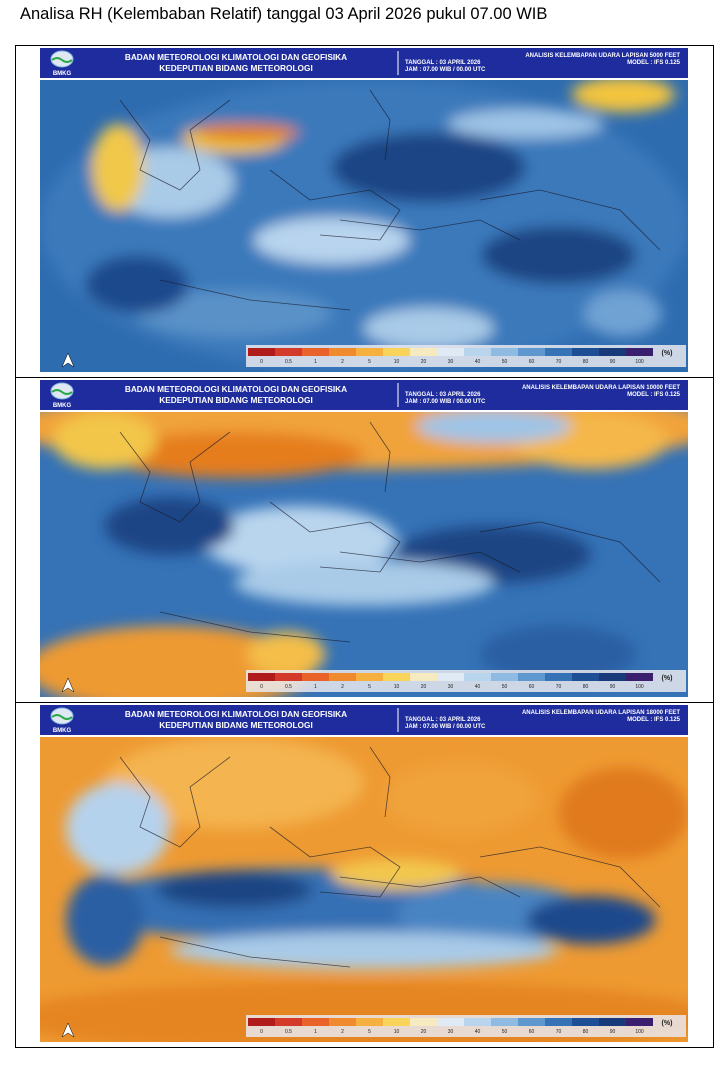 The image size is (728, 1069). Describe the element at coordinates (532, 1032) in the screenshot. I see `legend-label: 60` at that location.